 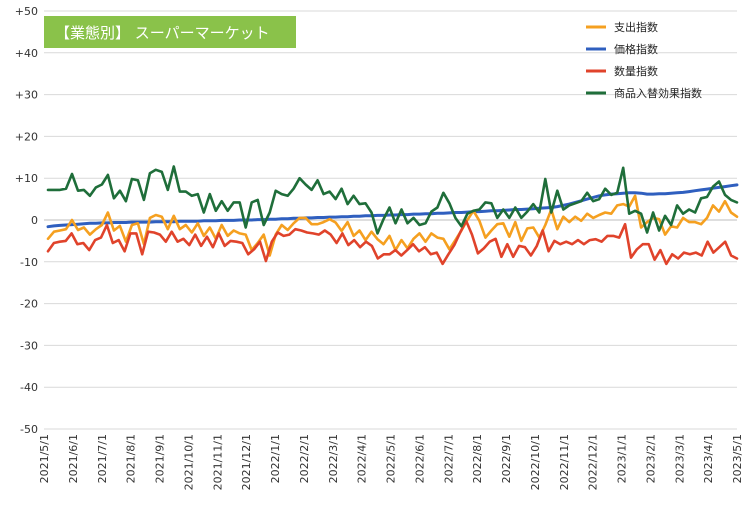 What do you see at coordinates (593, 462) in the screenshot?
I see `x-tick-label: 2022/12/1` at bounding box center [593, 462].